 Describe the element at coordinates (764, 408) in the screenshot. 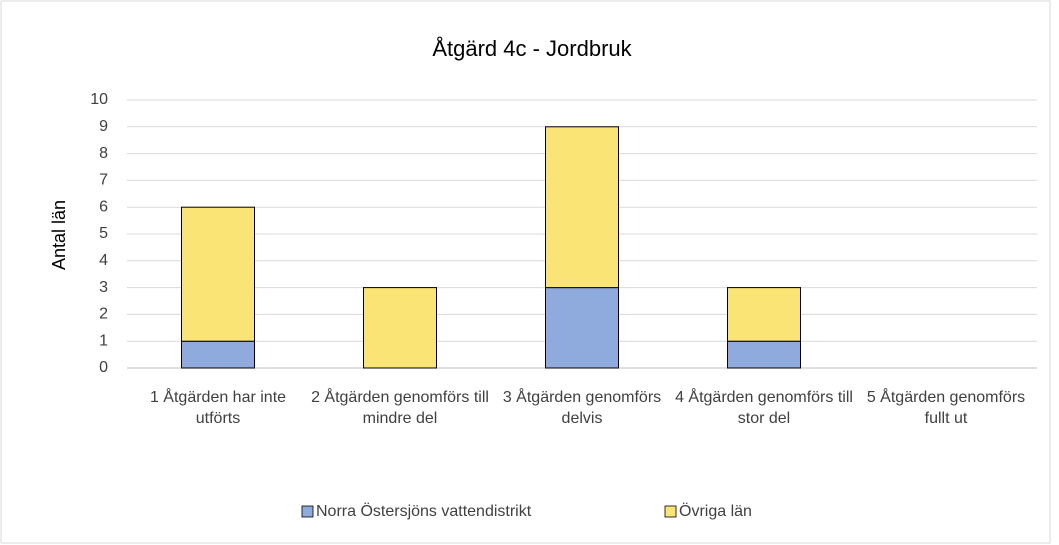

I see `x-tick-label: 4 Åtgärden genomförs till stor del` at that location.